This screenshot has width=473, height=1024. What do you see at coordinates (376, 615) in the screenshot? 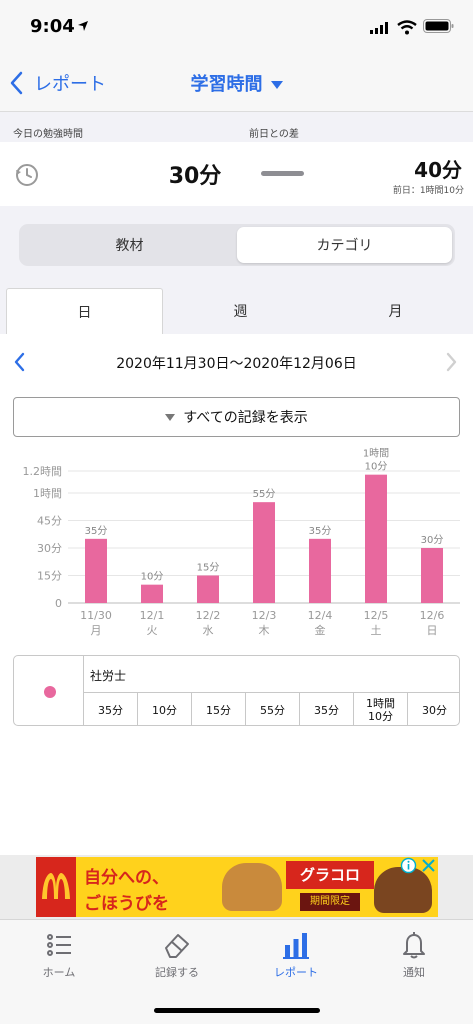
I see `x-tick-label: 12/5` at bounding box center [376, 615].